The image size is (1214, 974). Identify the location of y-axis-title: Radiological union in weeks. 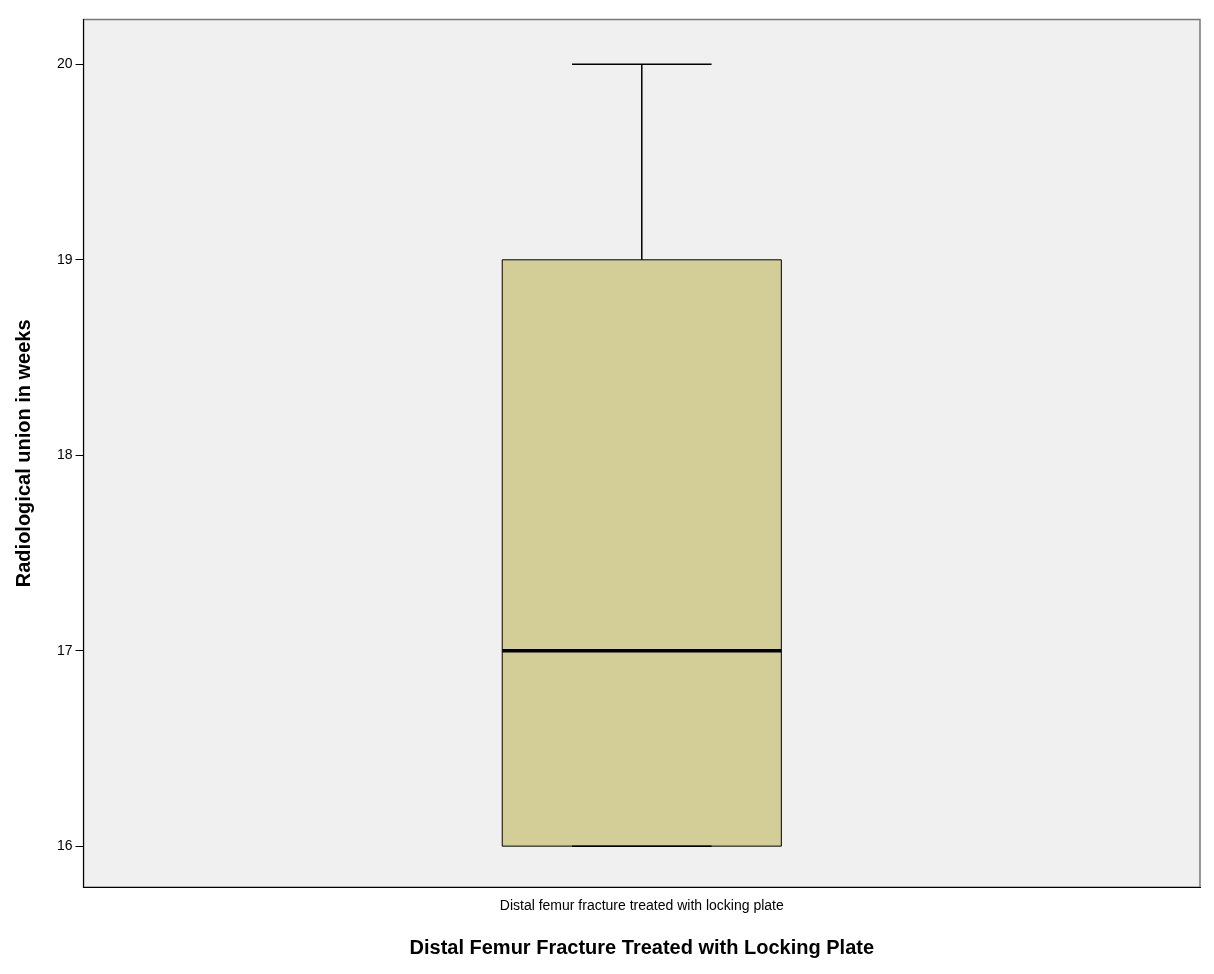
(22, 453).